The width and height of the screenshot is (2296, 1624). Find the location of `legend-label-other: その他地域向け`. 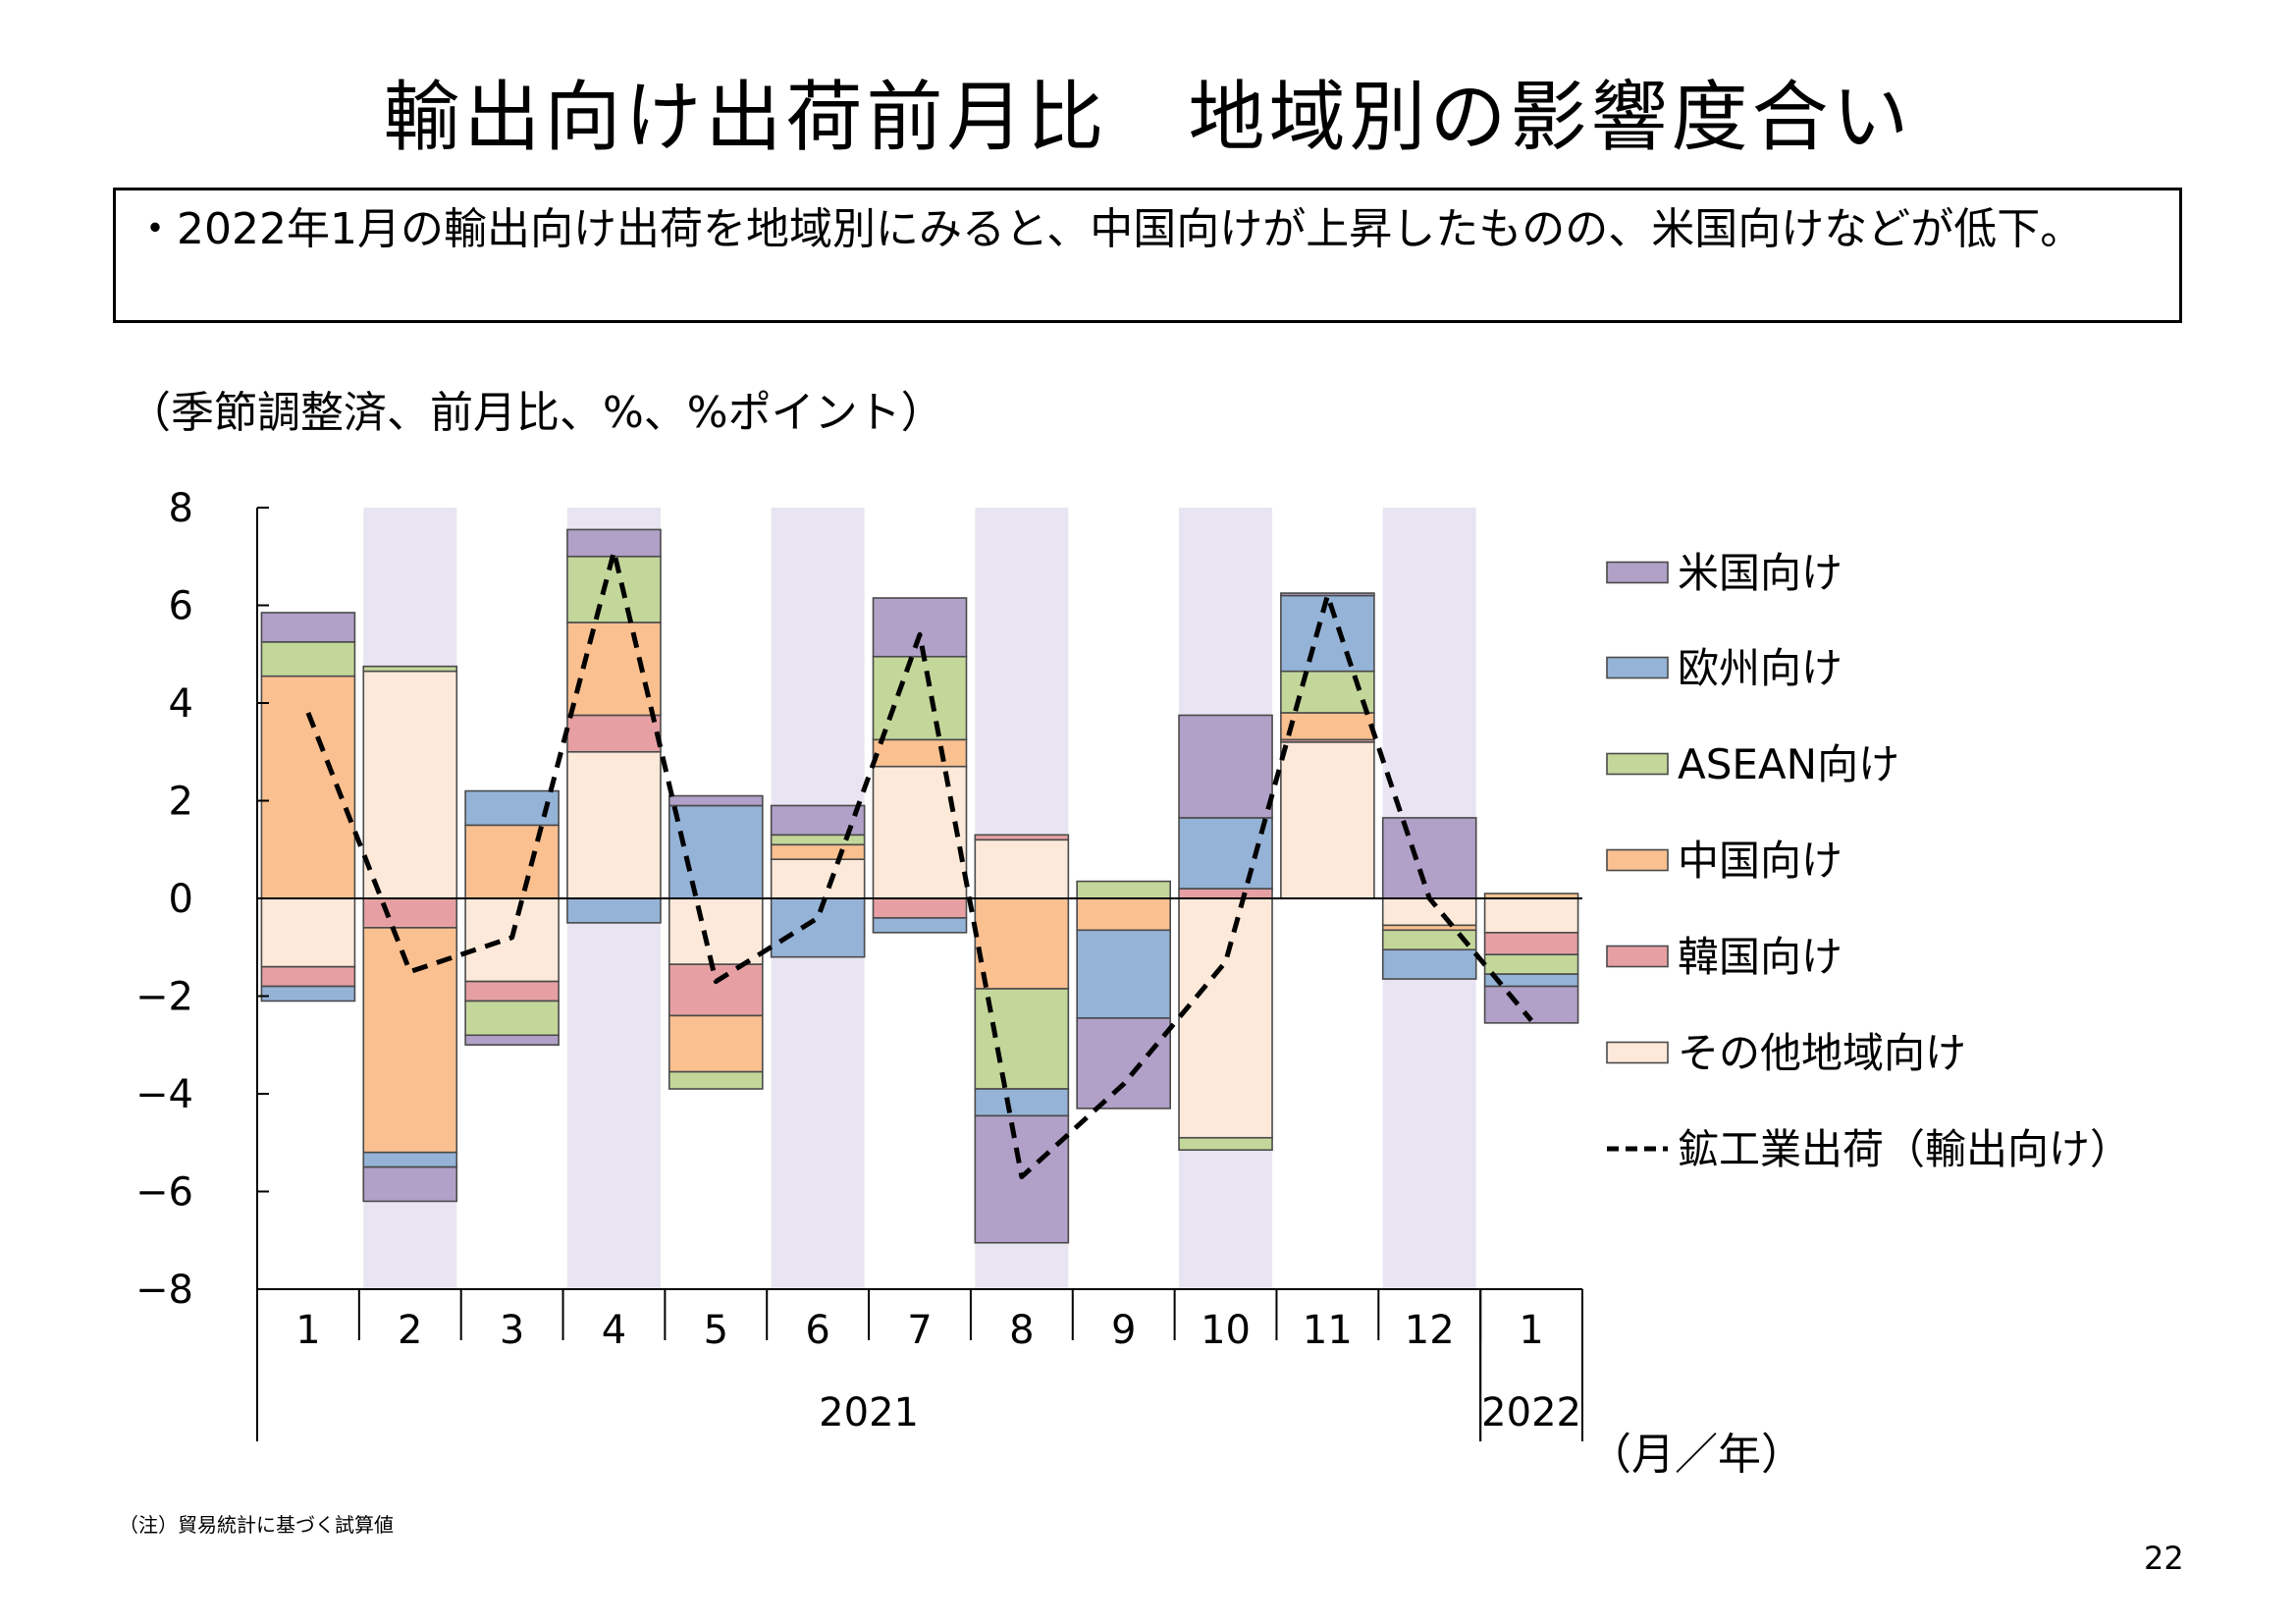

legend-label-other: その他地域向け is located at coordinates (1822, 1053).